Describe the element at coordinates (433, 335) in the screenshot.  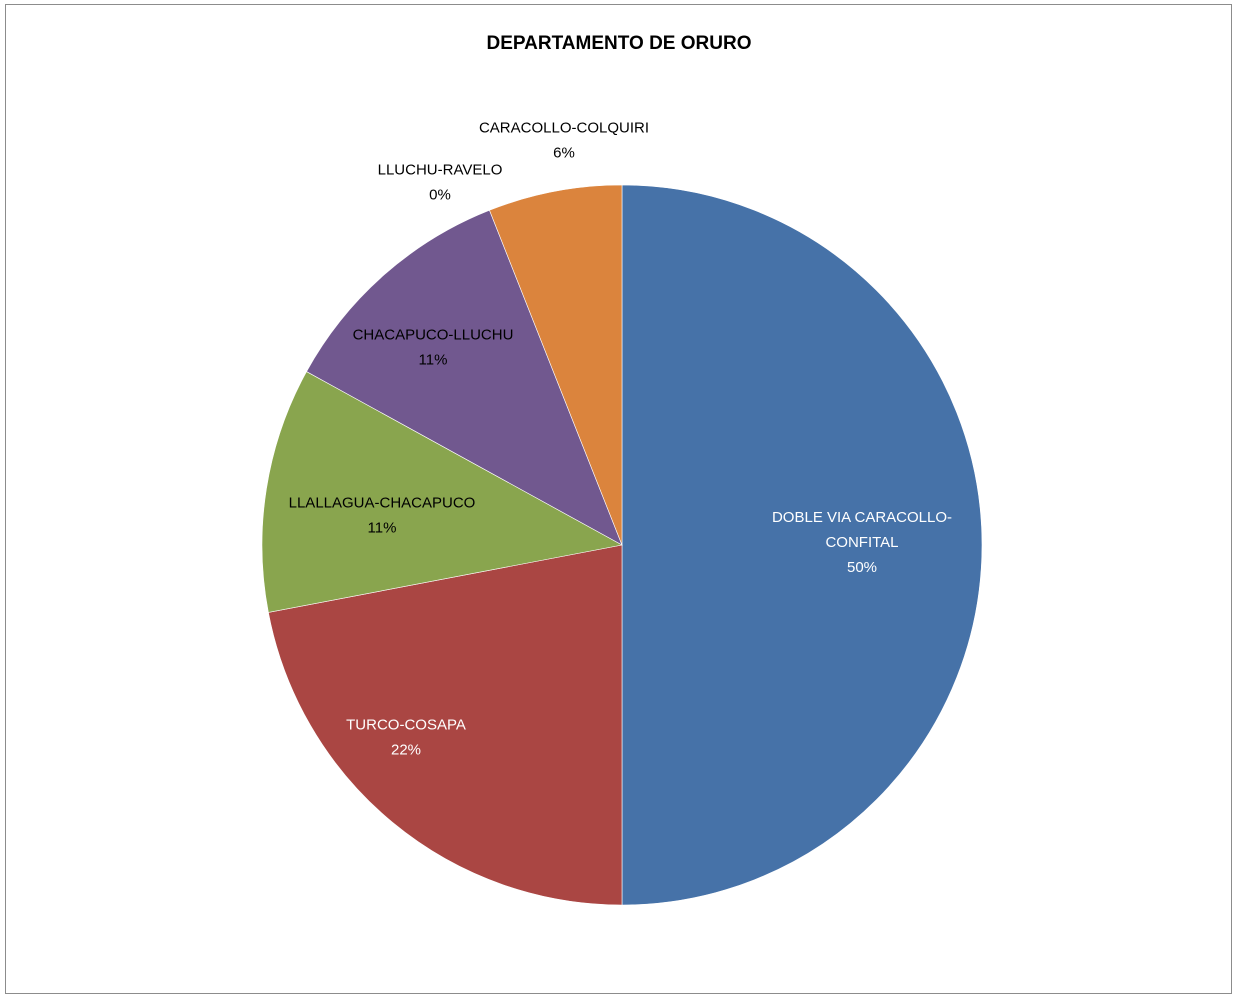
I see `data-label-category: CHACAPUCO-LLUCHU` at that location.